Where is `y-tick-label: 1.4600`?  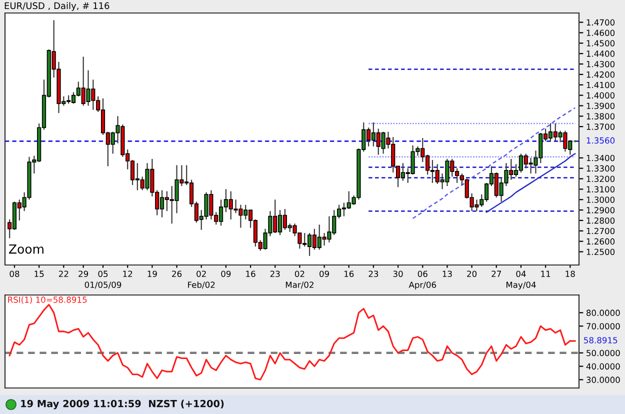
y-tick-label: 1.4600 is located at coordinates (600, 33).